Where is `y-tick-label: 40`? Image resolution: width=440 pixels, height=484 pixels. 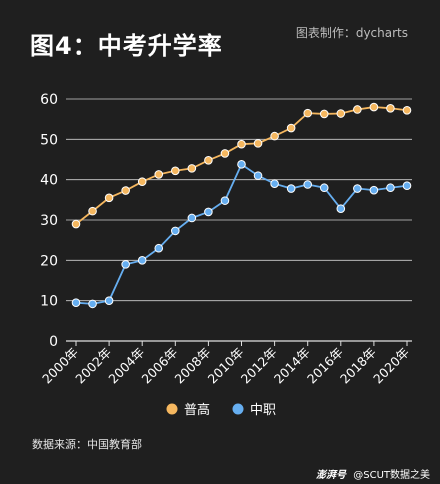 y-tick-label: 40 is located at coordinates (49, 181).